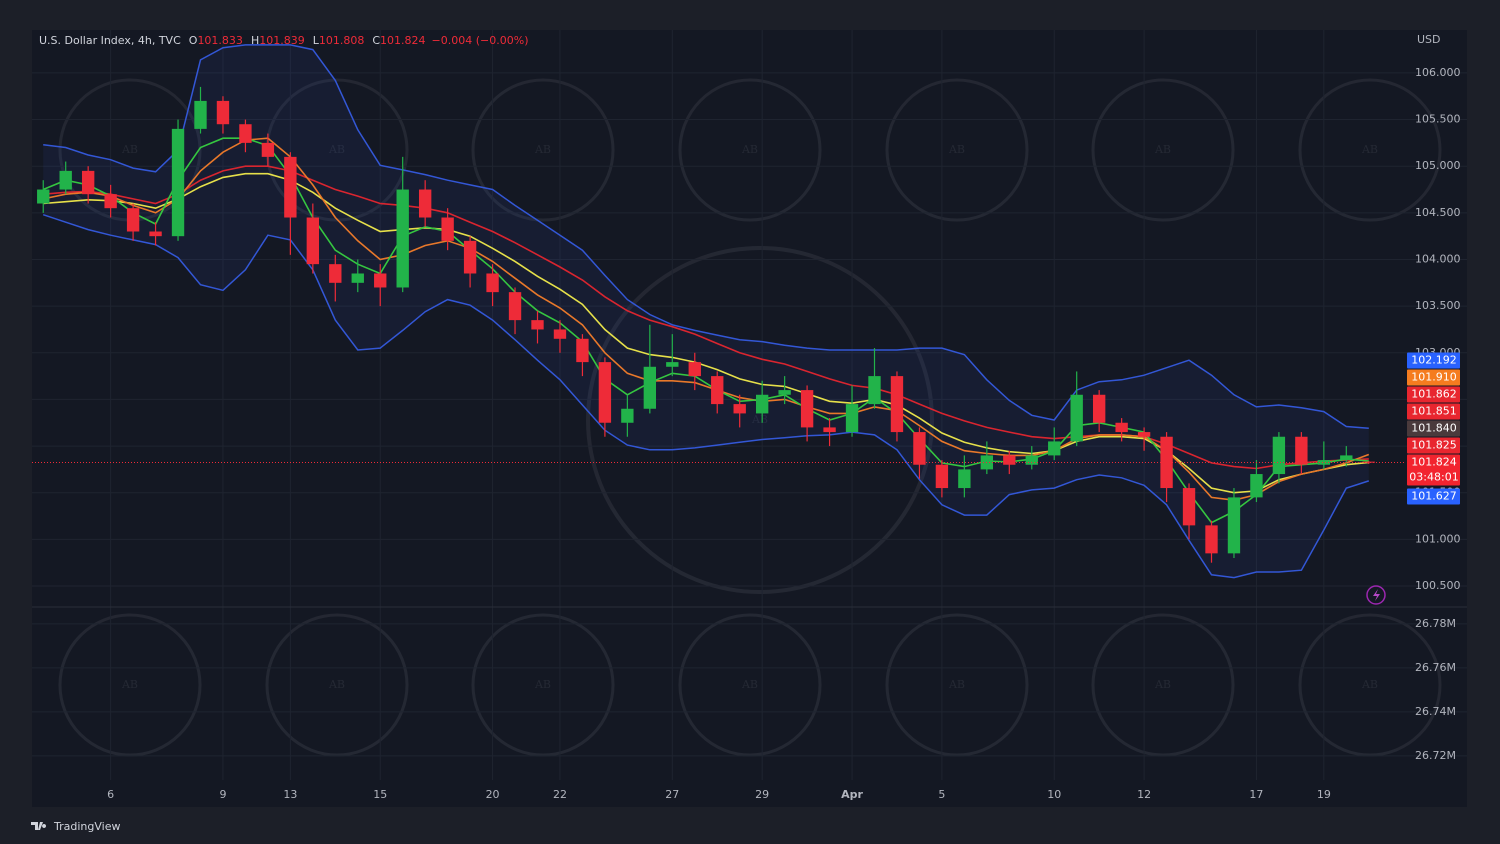 This screenshot has height=844, width=1500. I want to click on x-tick-label: 13, so click(290, 794).